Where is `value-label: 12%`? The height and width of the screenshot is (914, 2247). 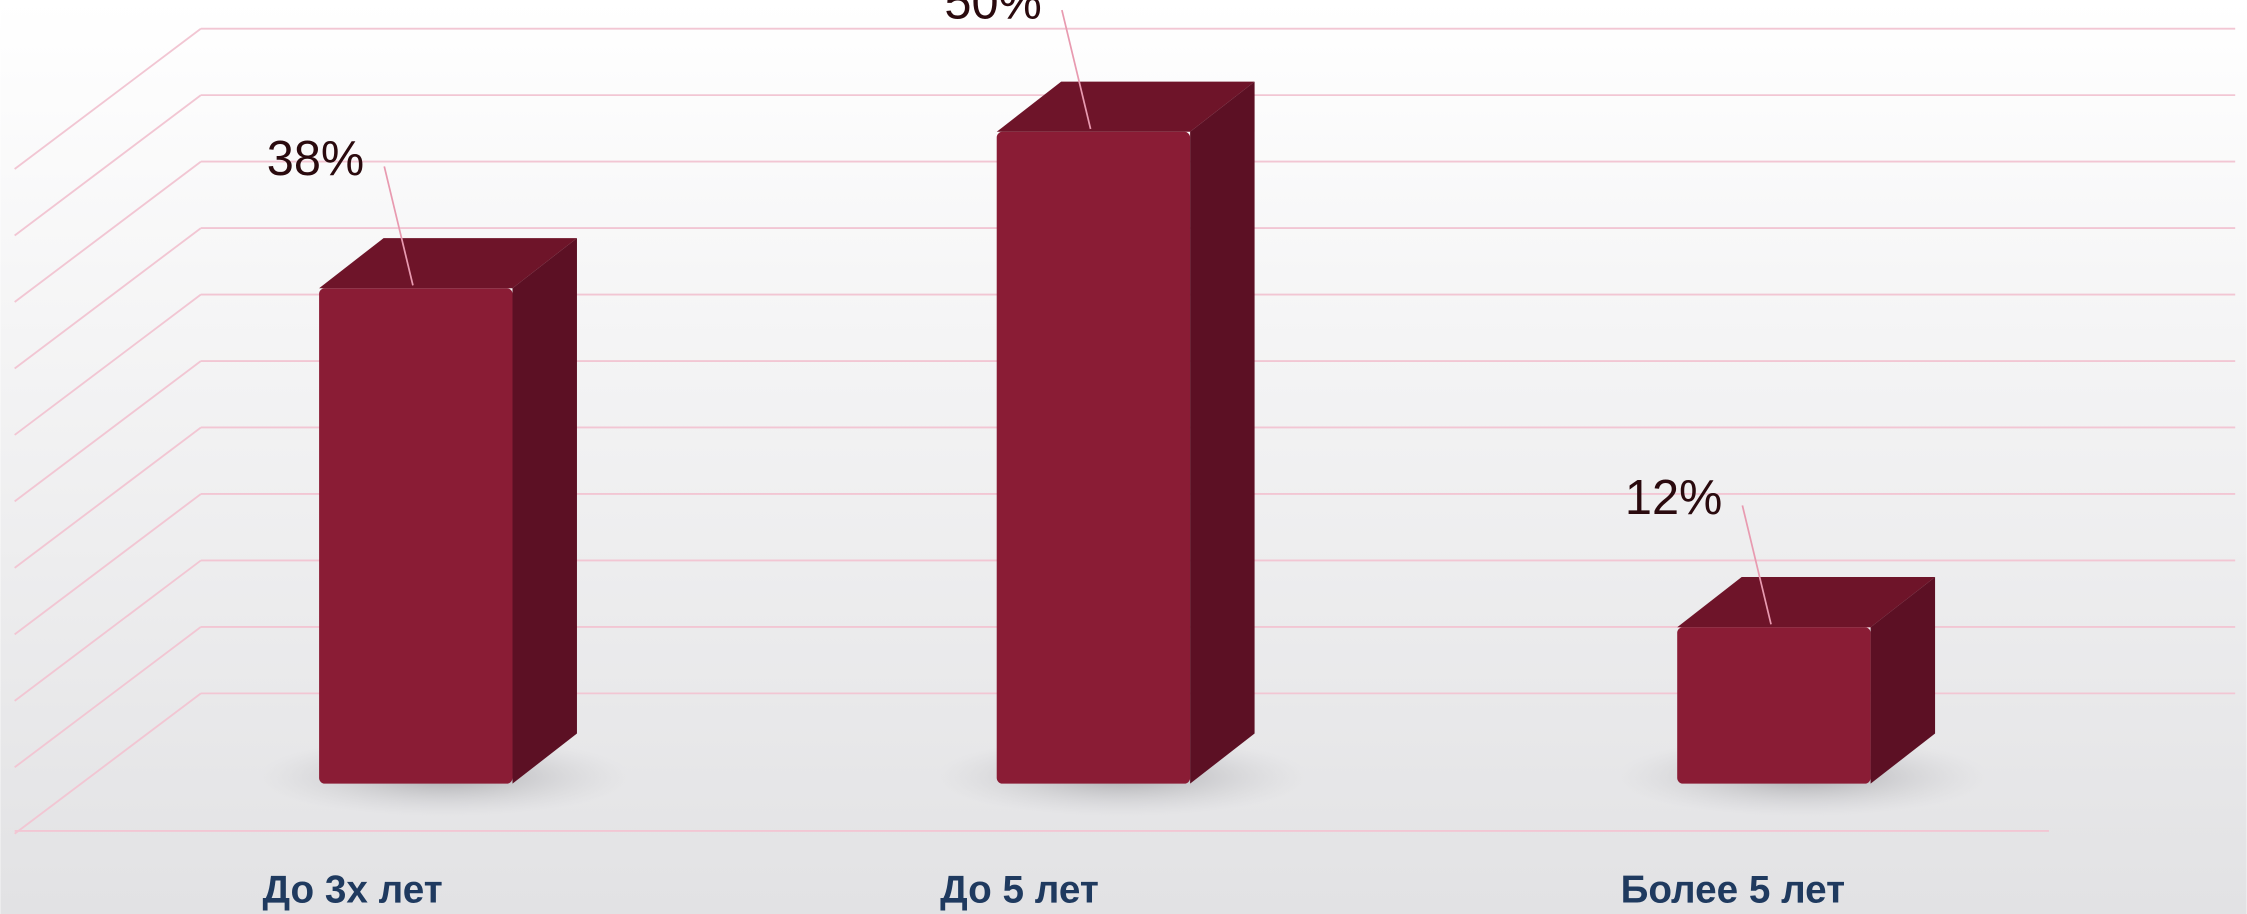
value-label: 12% is located at coordinates (1673, 498).